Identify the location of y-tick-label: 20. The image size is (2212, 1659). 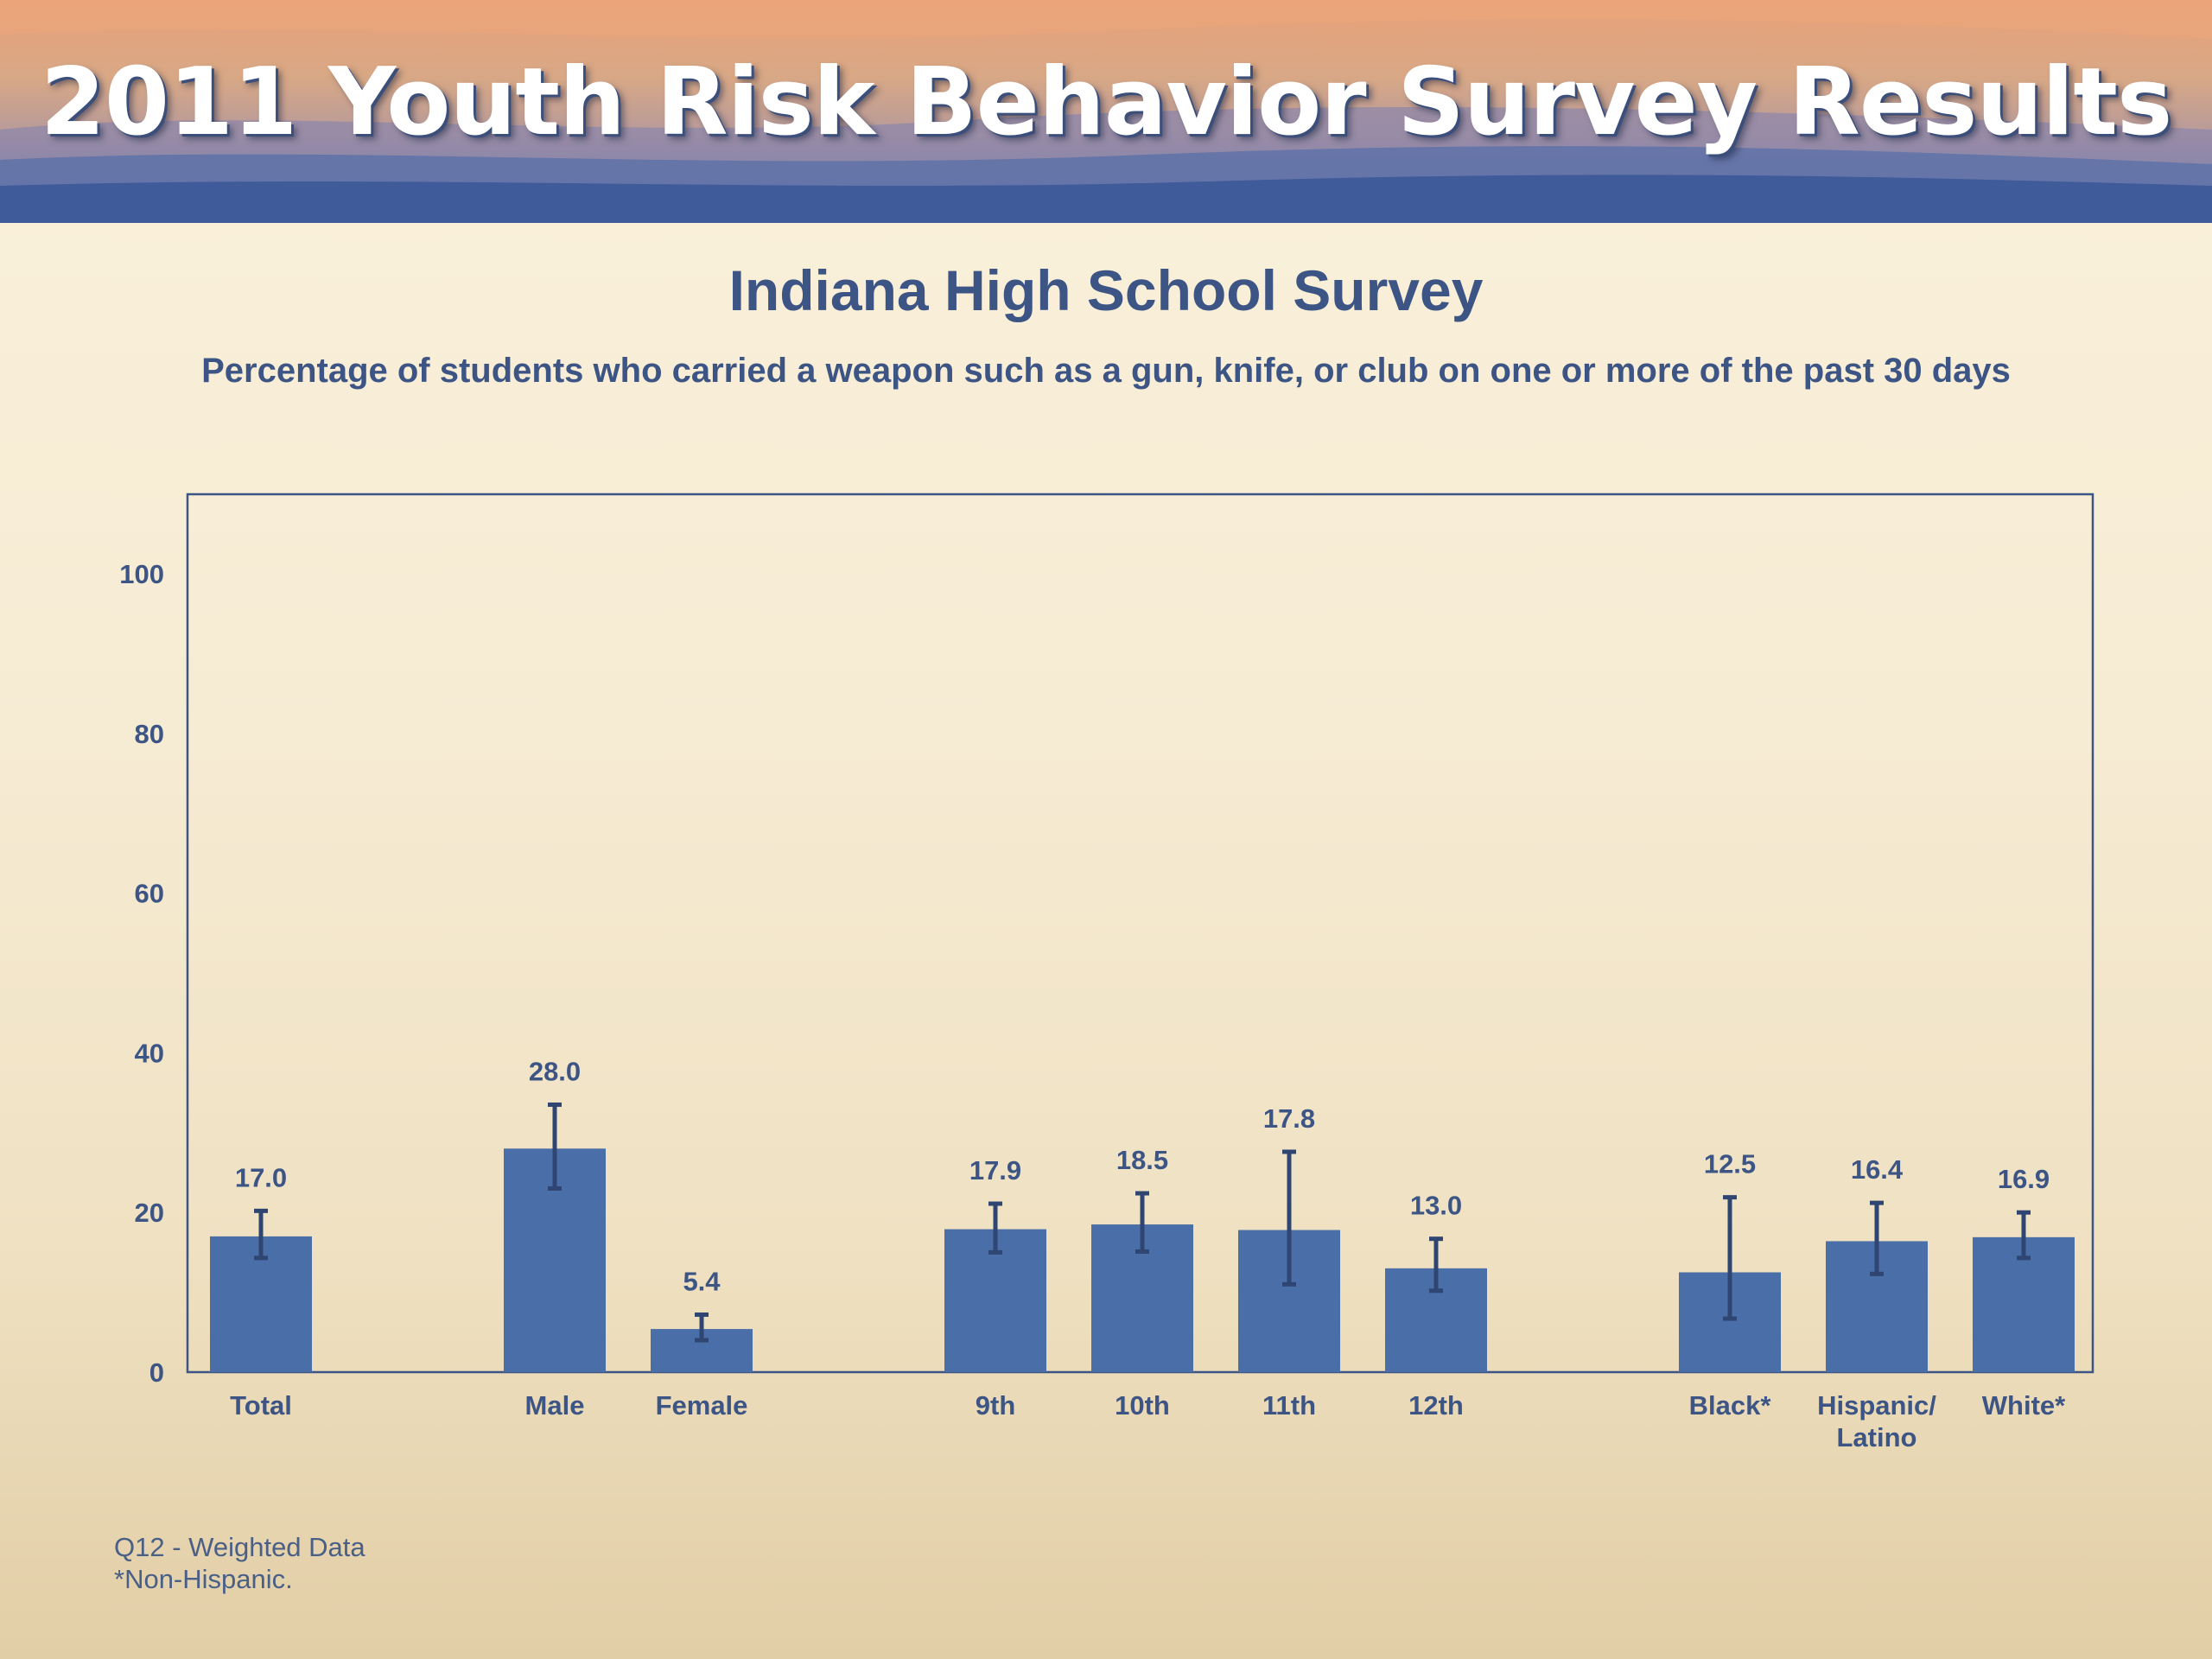
(149, 1213).